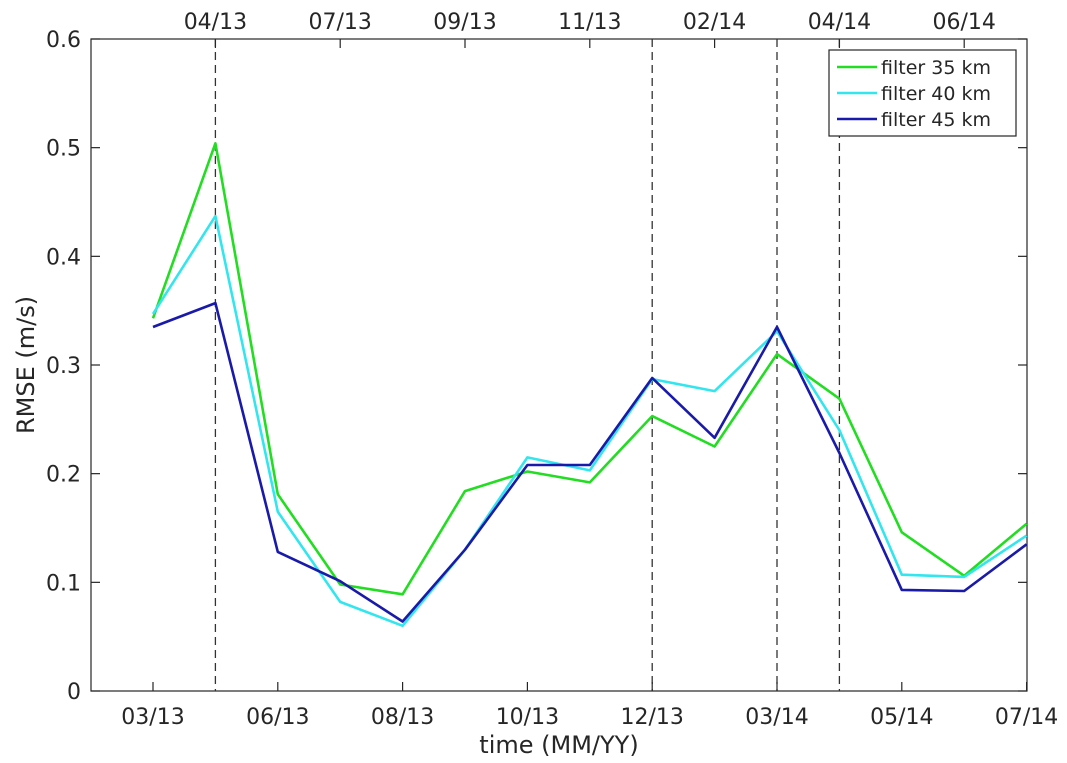 This screenshot has width=1067, height=763. I want to click on x-tick-label-bottom: 05/14, so click(901, 717).